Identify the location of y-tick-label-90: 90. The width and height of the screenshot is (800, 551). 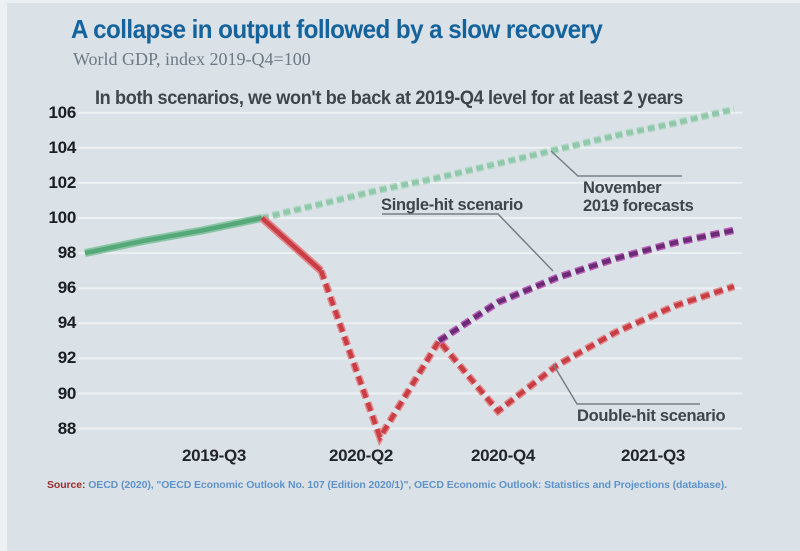
(67, 393).